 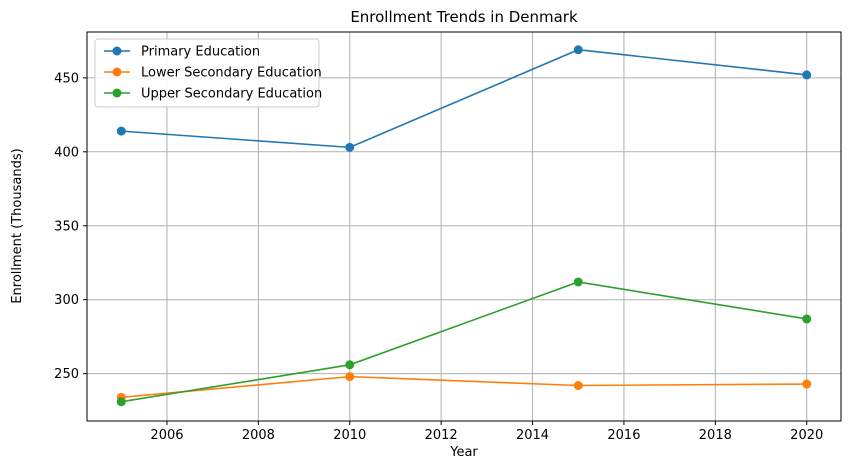 I want to click on legend-label: Lower Secondary Education, so click(x=231, y=73).